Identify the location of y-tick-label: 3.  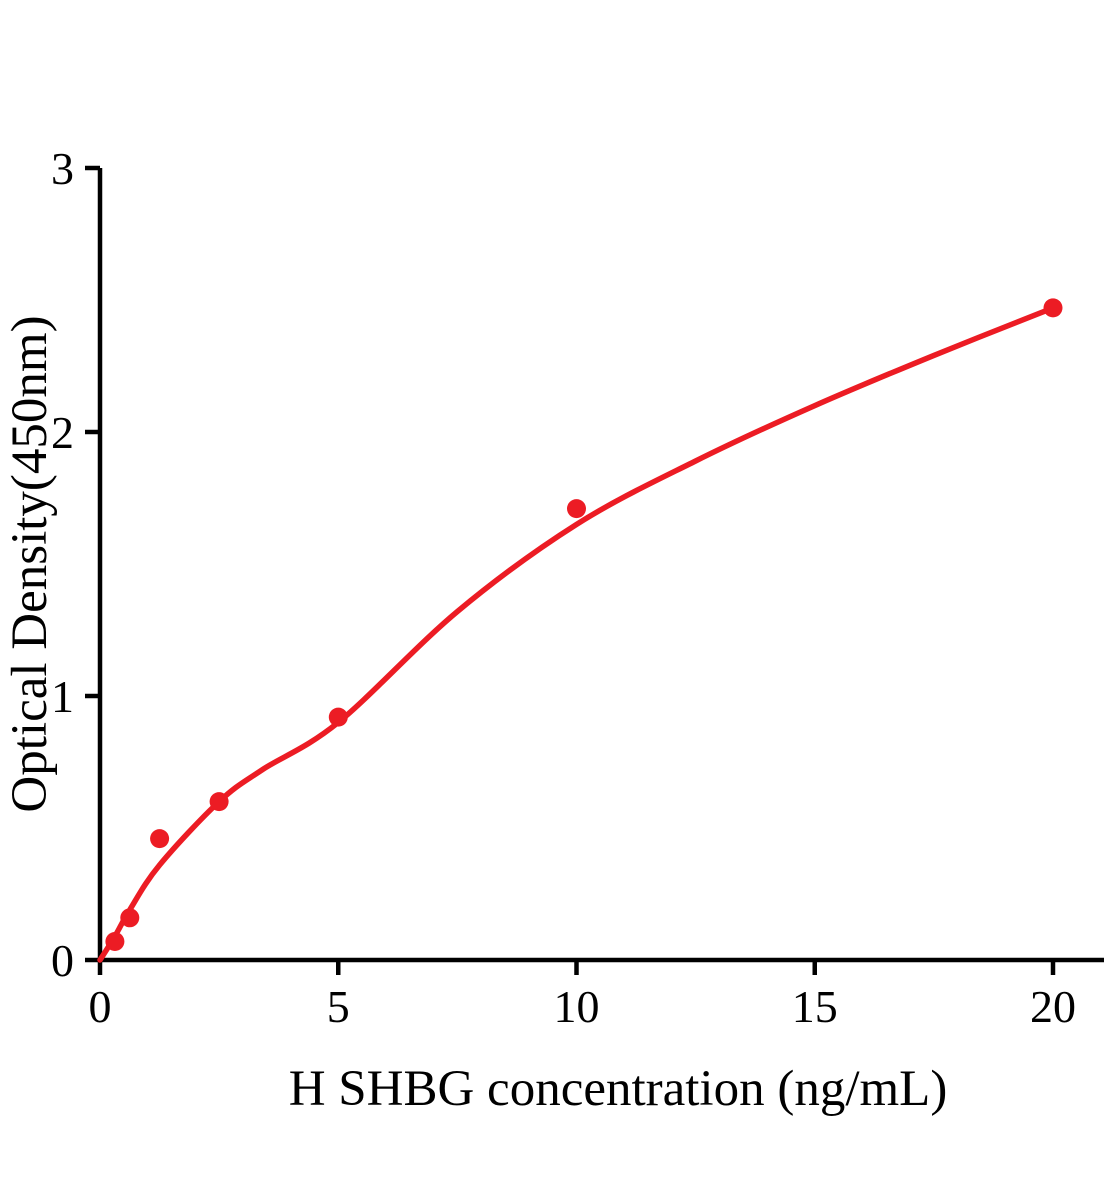
(62, 168).